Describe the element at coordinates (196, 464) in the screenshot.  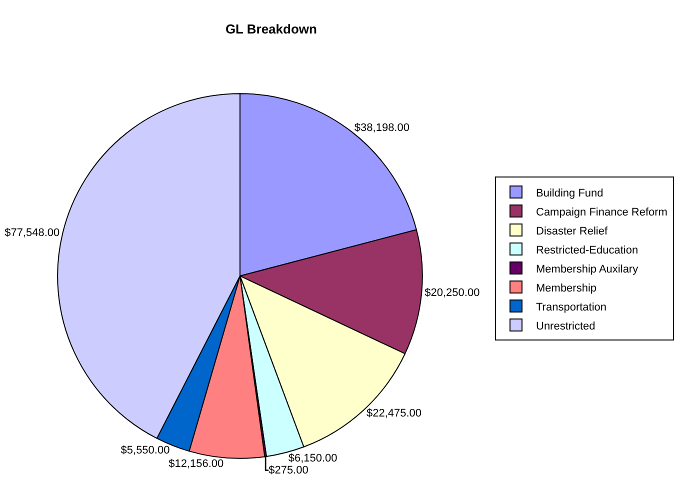
I see `data-label: $12,156.00` at that location.